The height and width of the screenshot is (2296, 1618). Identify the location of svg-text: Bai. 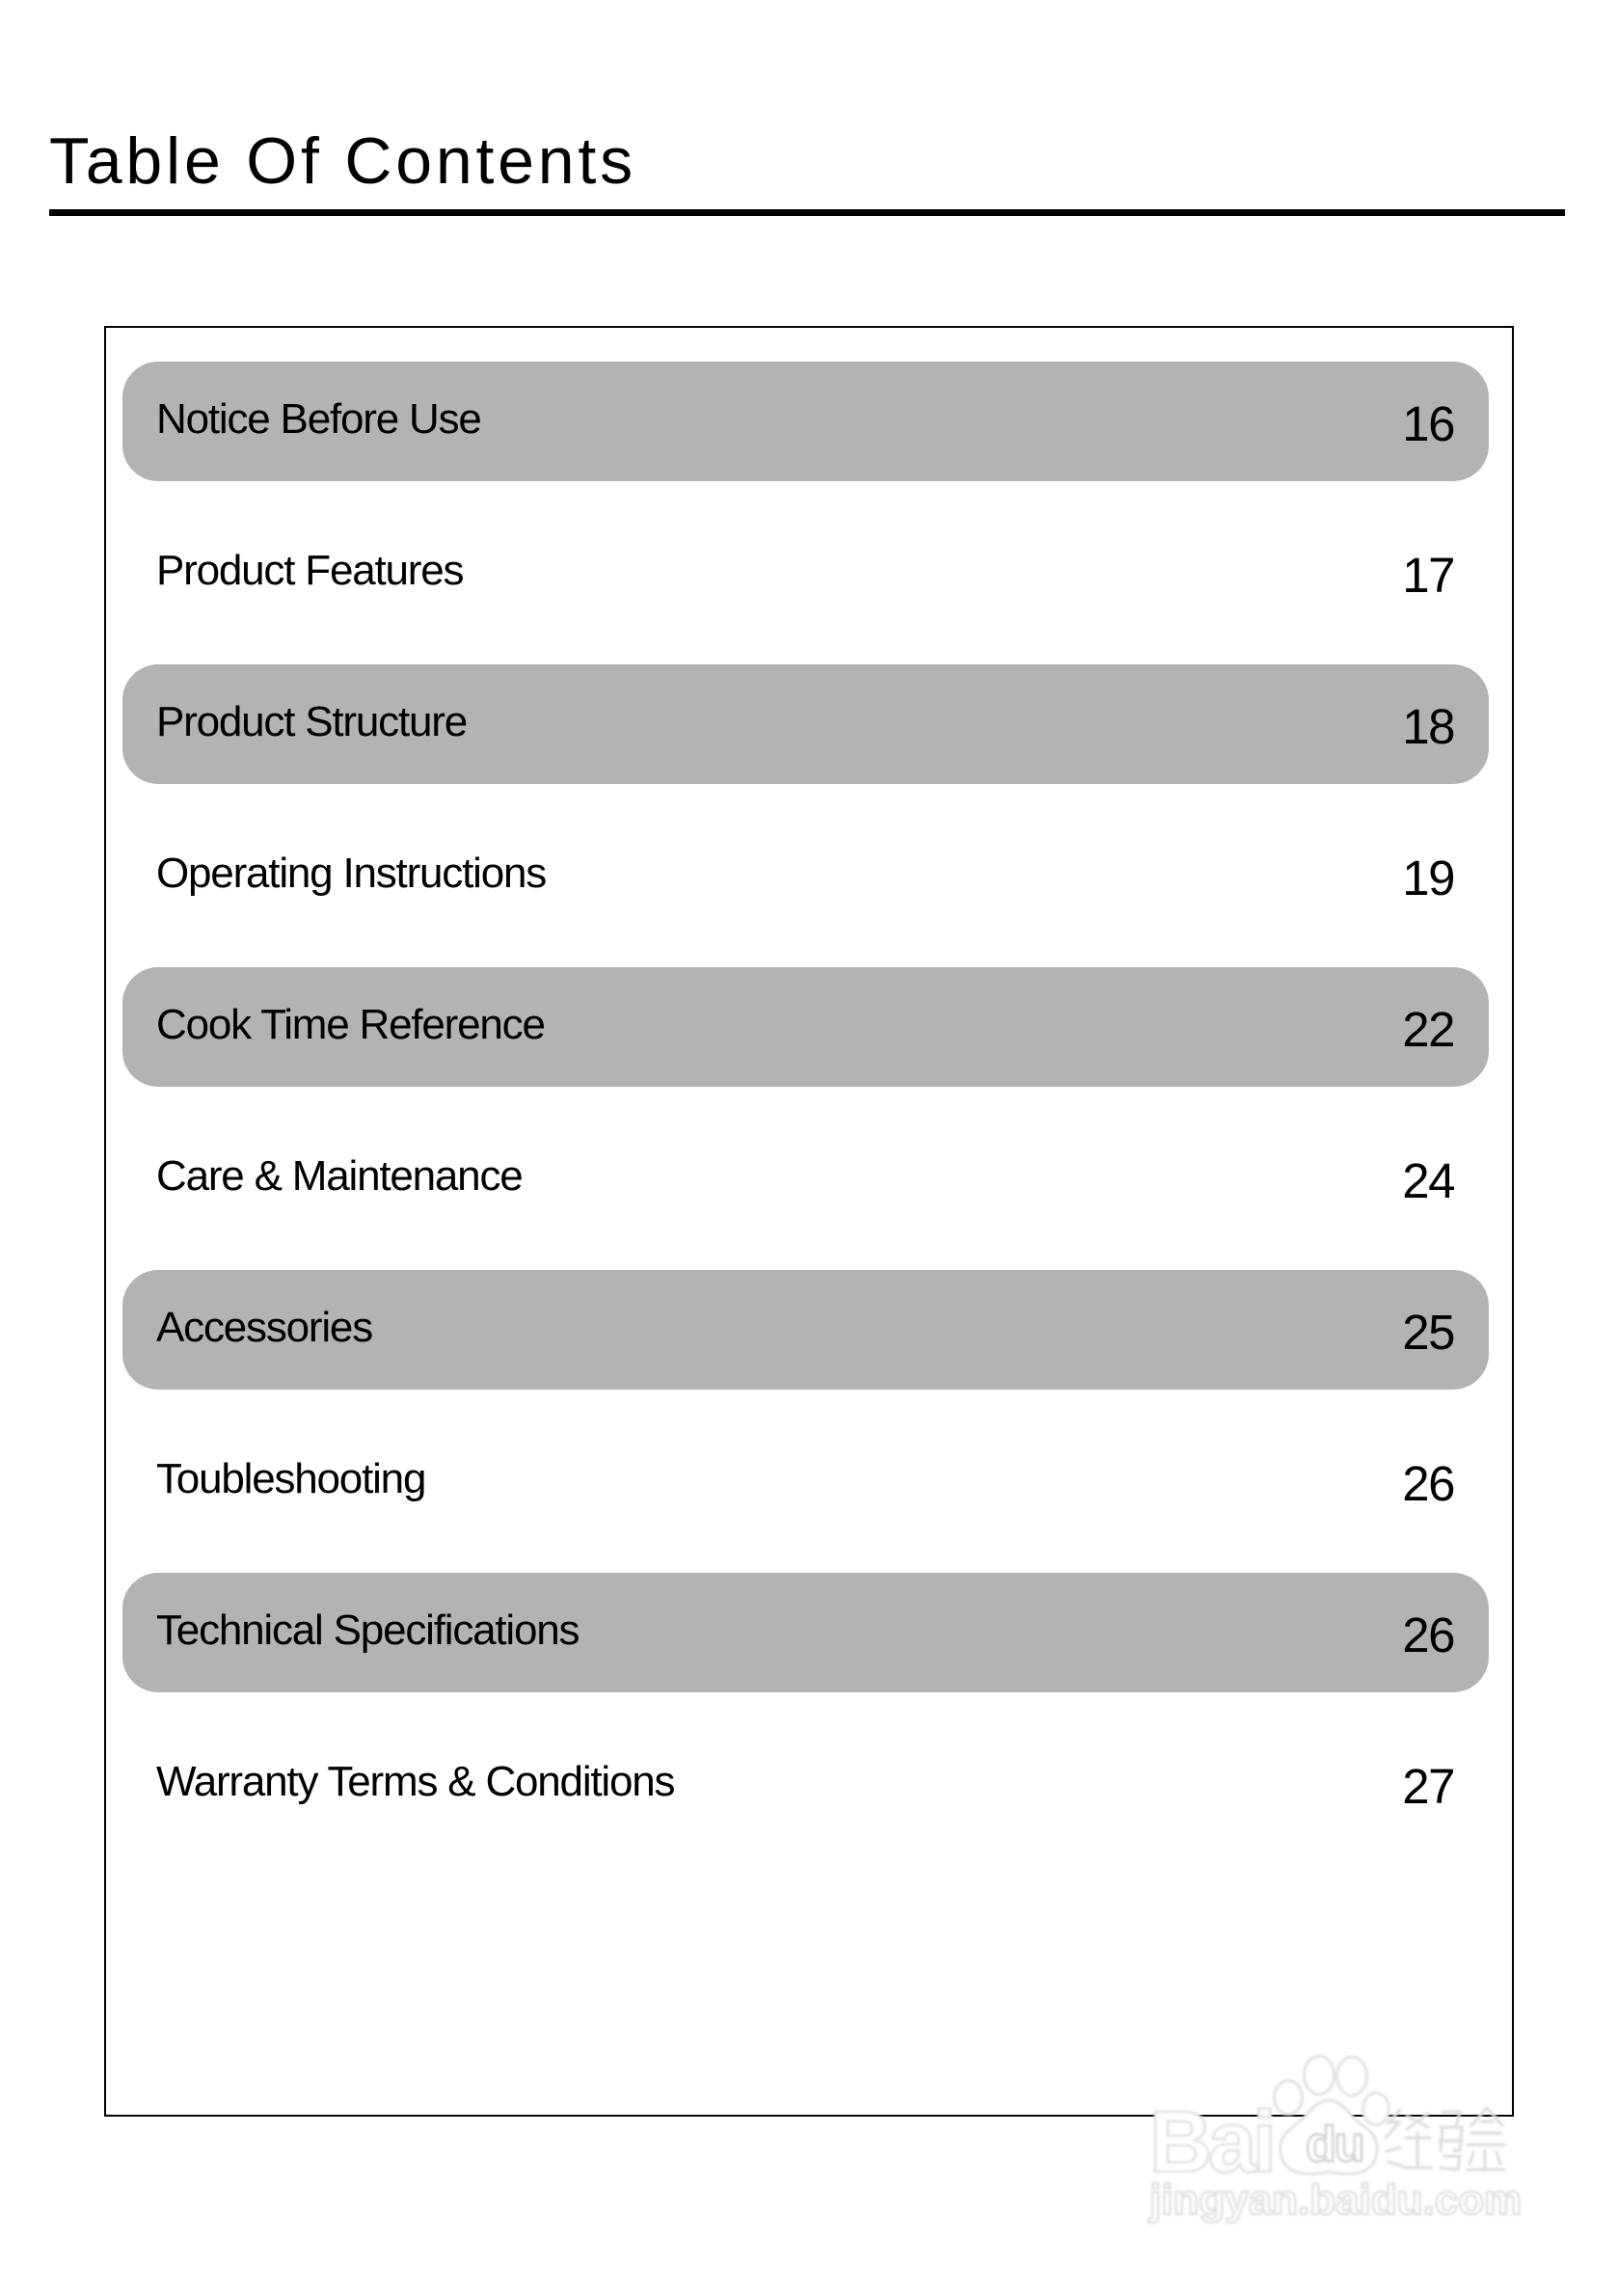
(1211, 2142).